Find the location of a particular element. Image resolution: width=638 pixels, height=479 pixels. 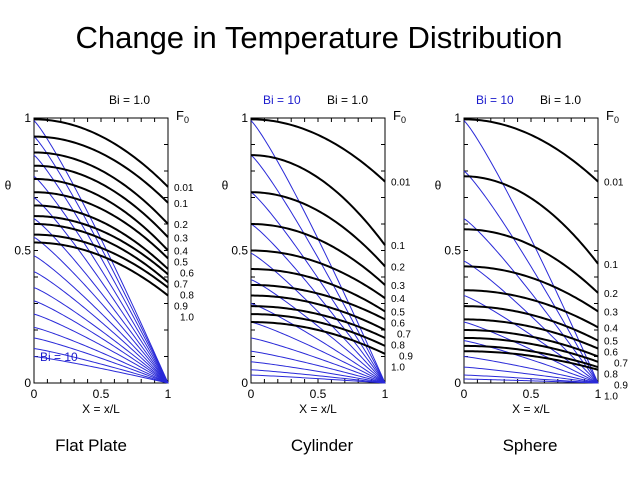

x-tick-label: 0.5 is located at coordinates (531, 394).